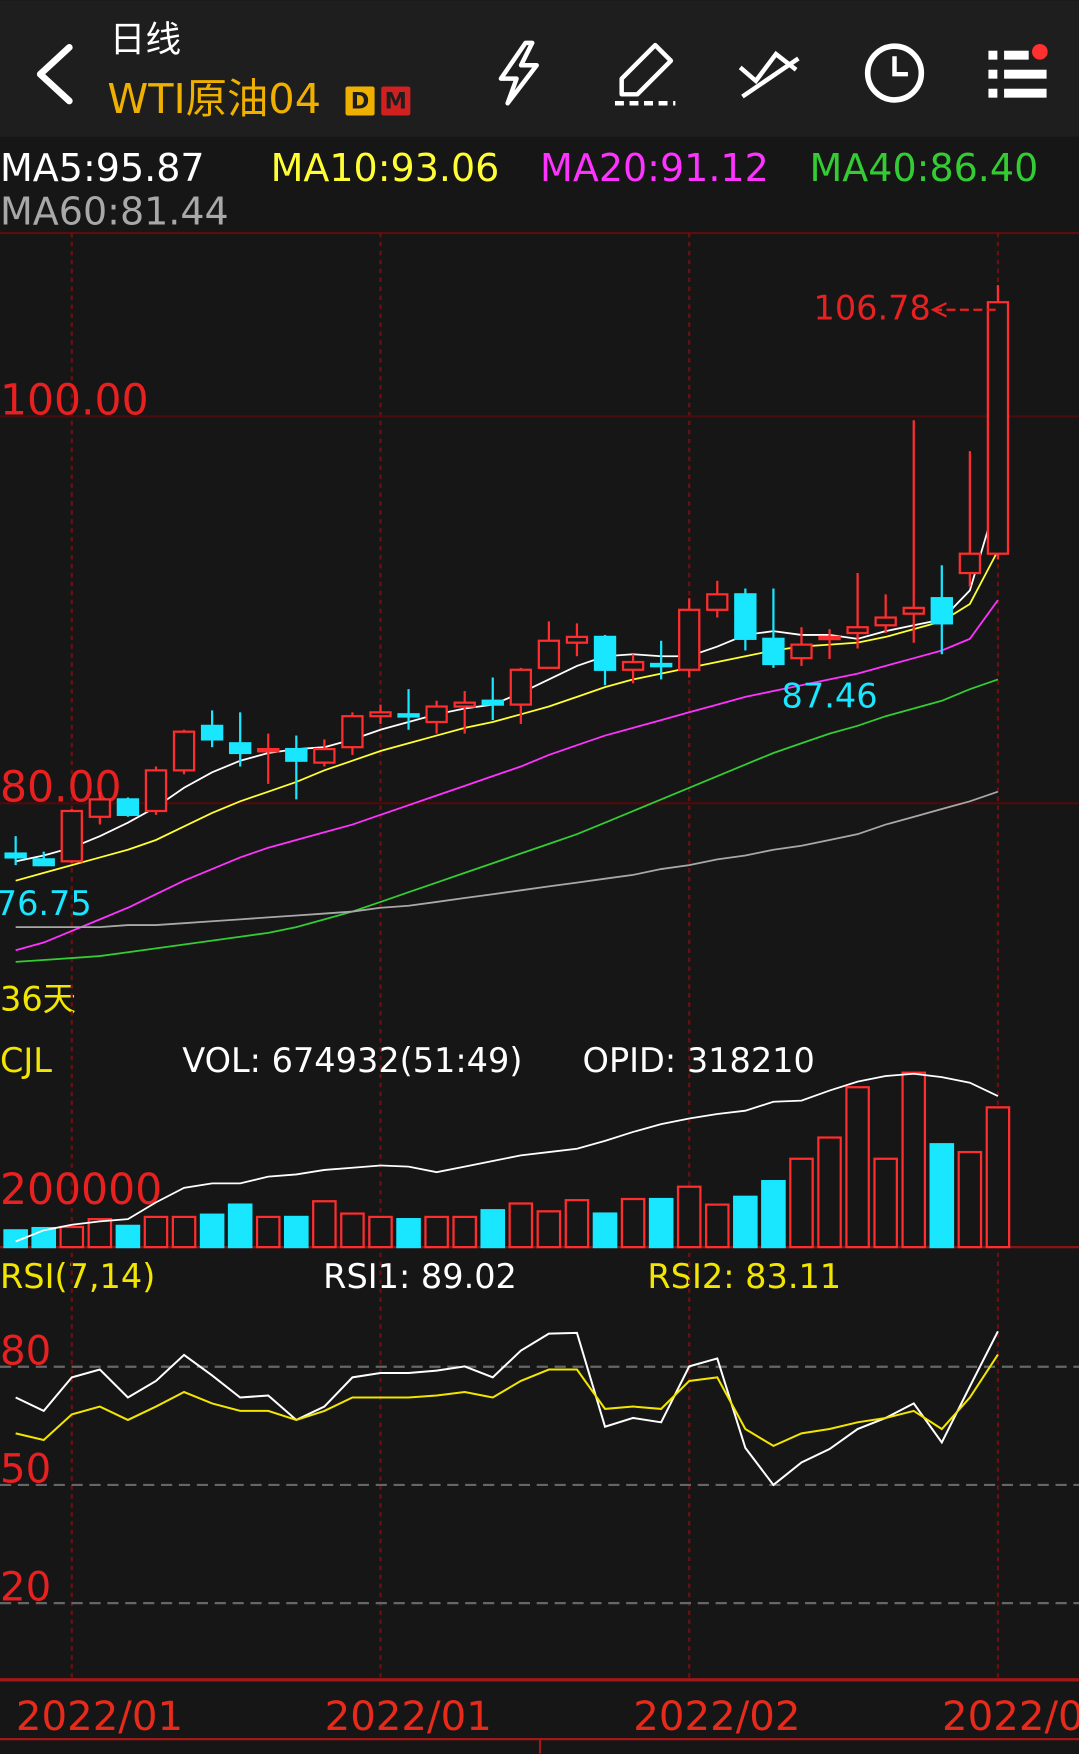 The width and height of the screenshot is (1079, 1754). I want to click on day-count: 36天, so click(38, 999).